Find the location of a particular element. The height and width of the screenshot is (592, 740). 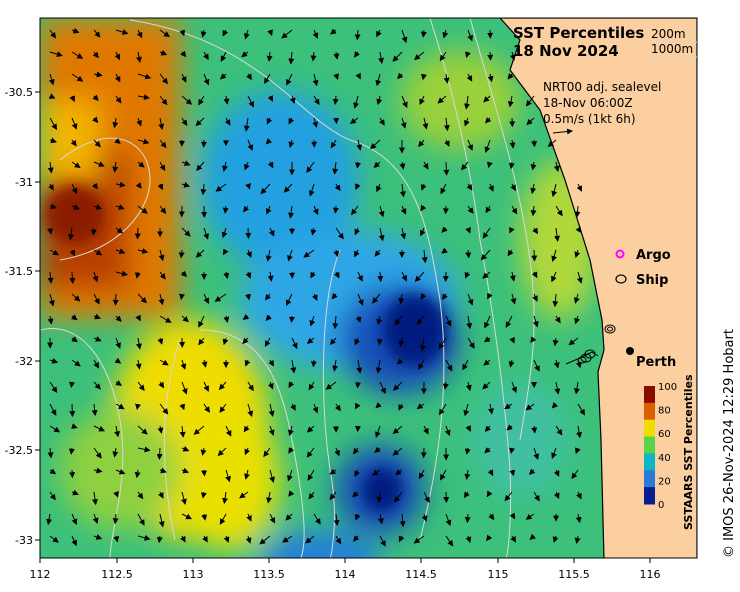

legend-argo-label: Argo is located at coordinates (653, 255).